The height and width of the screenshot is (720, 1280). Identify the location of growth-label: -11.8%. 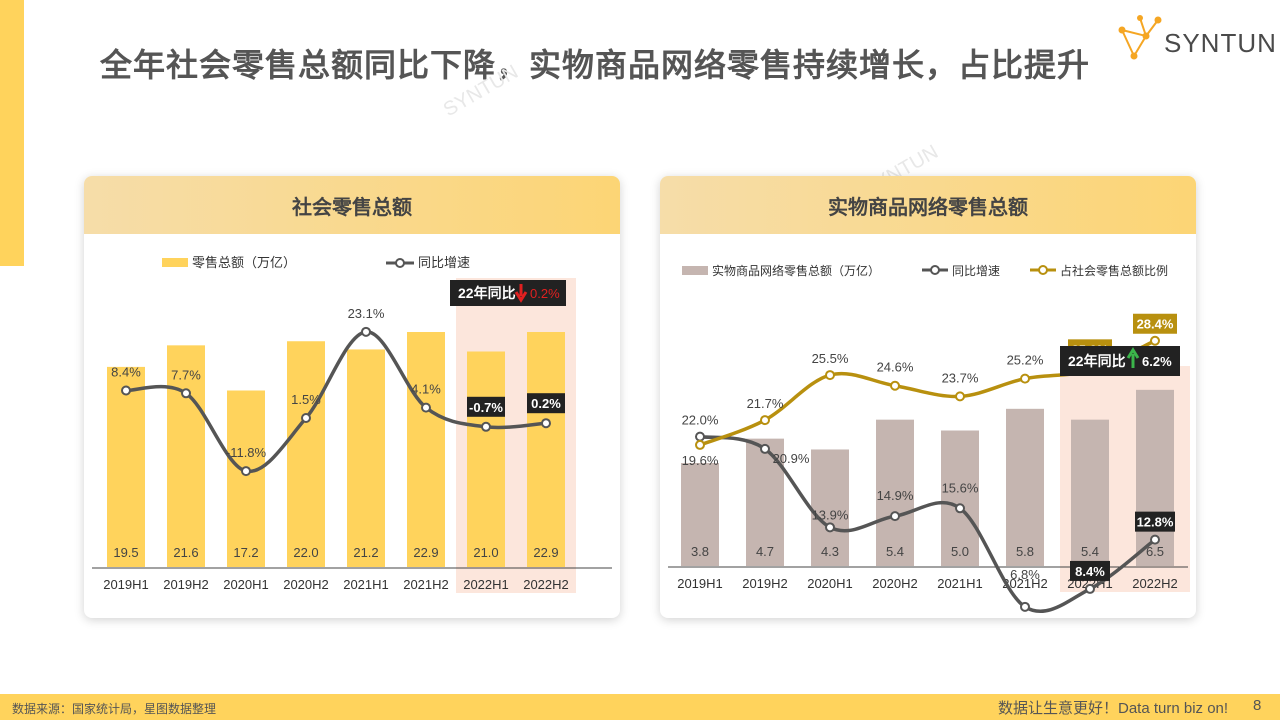
(246, 452).